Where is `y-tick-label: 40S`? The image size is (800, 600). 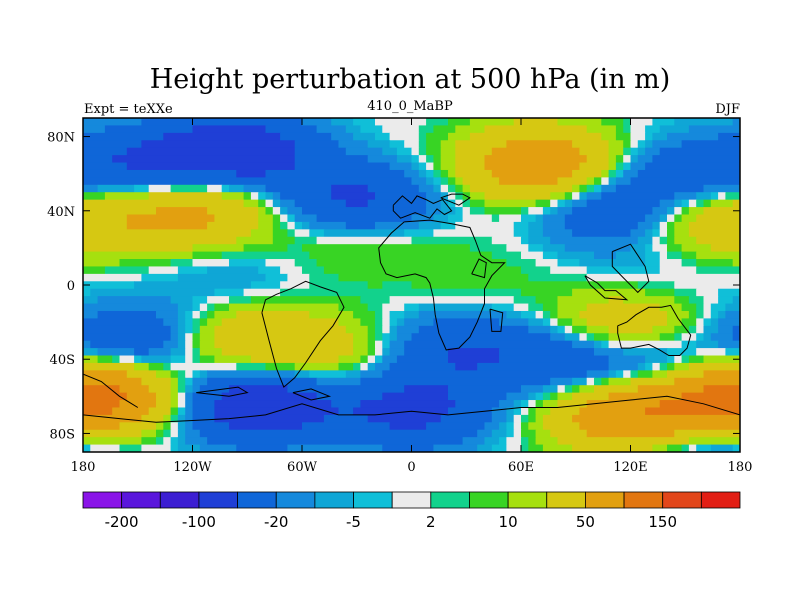 y-tick-label: 40S is located at coordinates (62, 360).